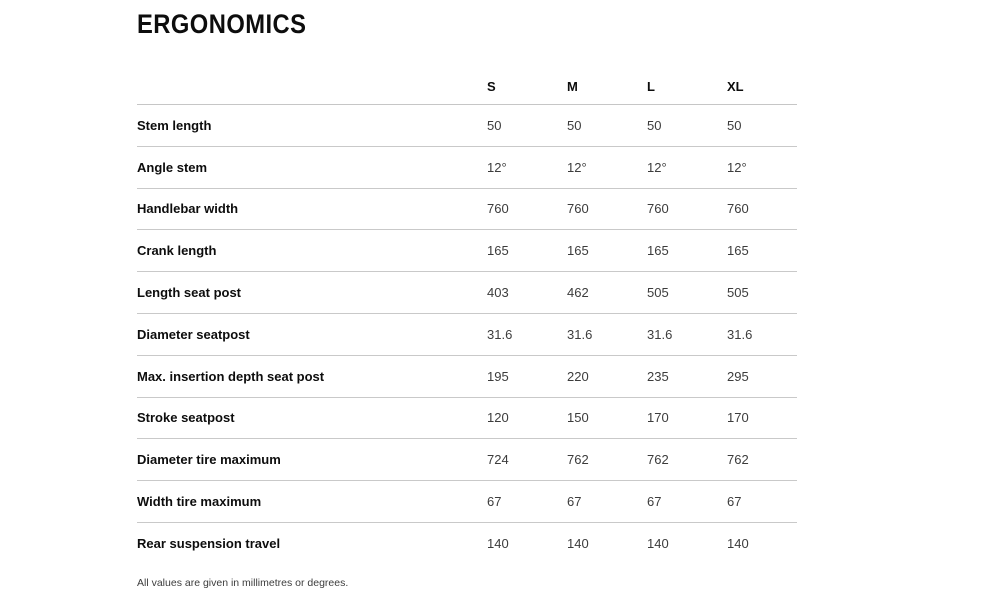 Image resolution: width=1000 pixels, height=600 pixels. What do you see at coordinates (199, 502) in the screenshot?
I see `row-label: Width tire maximum` at bounding box center [199, 502].